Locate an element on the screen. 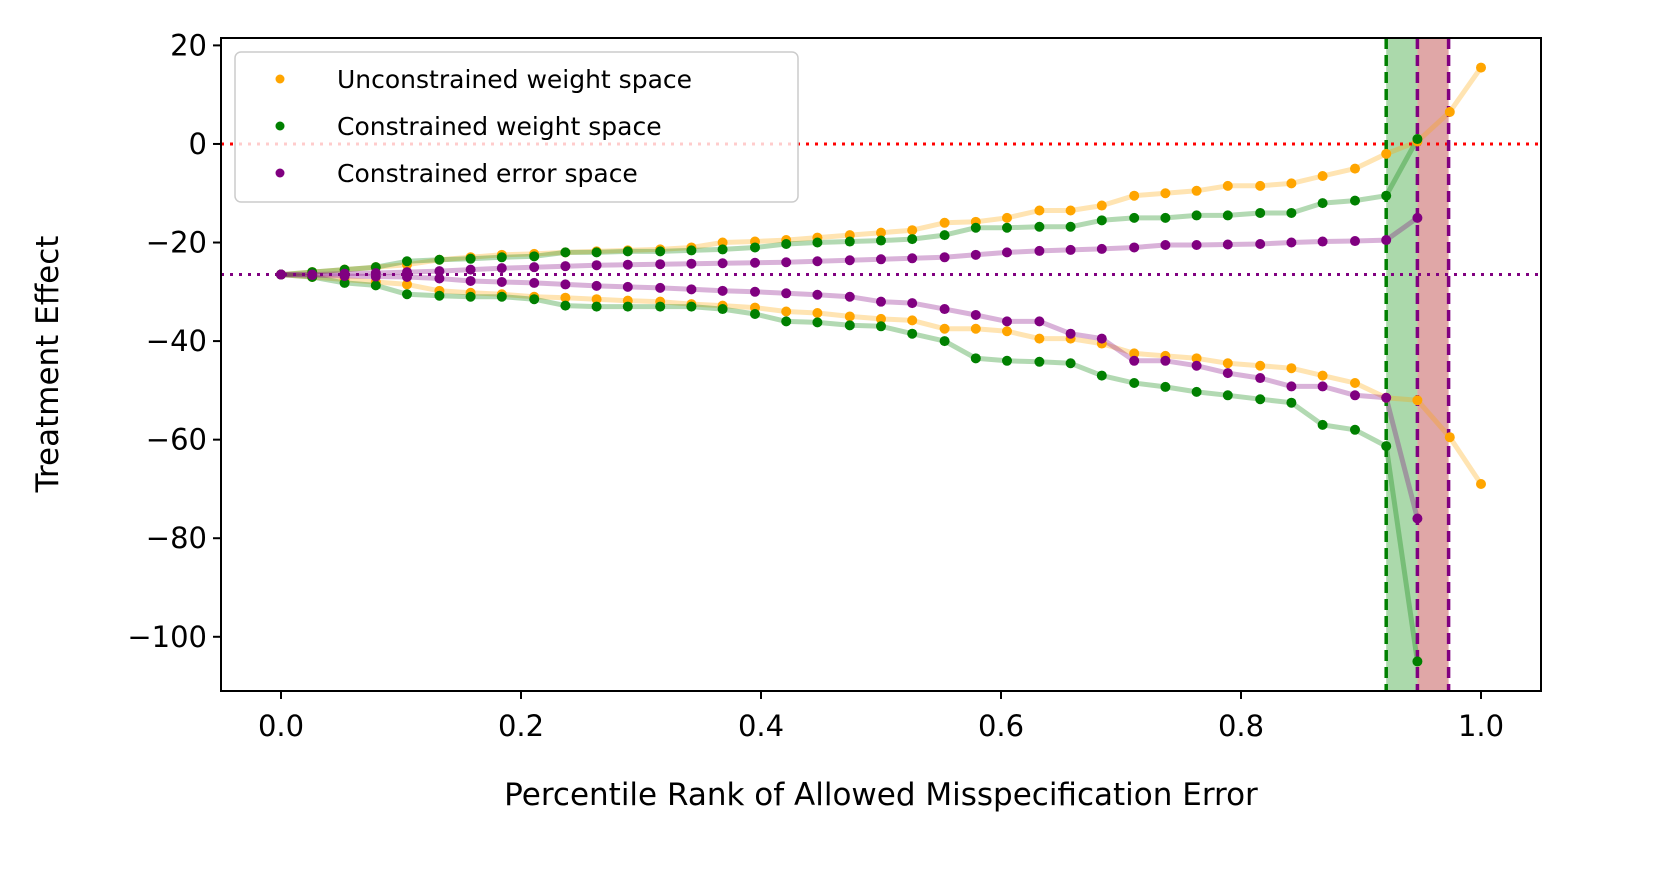  y-tick-label-3: −40 is located at coordinates (176, 341).